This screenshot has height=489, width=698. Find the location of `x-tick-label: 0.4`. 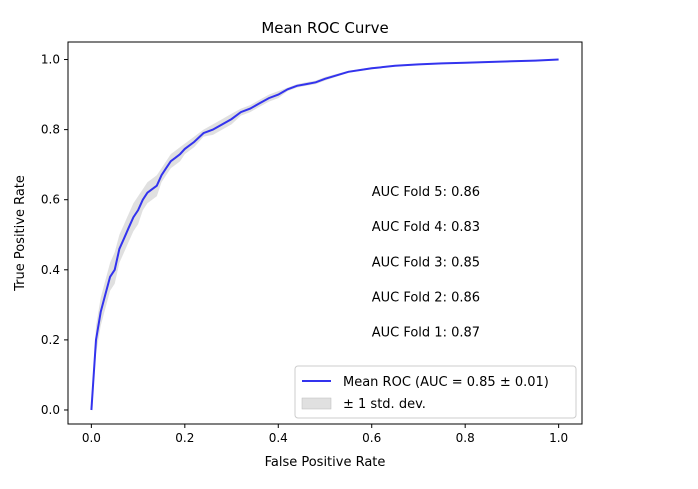

x-tick-label: 0.4 is located at coordinates (278, 438).